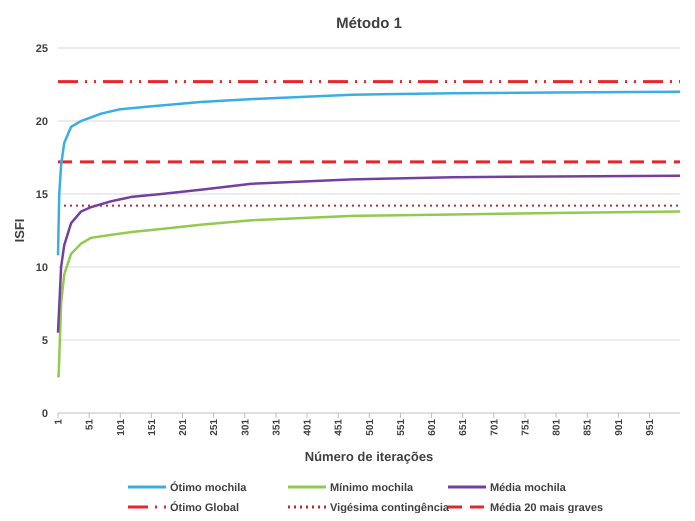  I want to click on y-tick-label: 5, so click(45, 340).